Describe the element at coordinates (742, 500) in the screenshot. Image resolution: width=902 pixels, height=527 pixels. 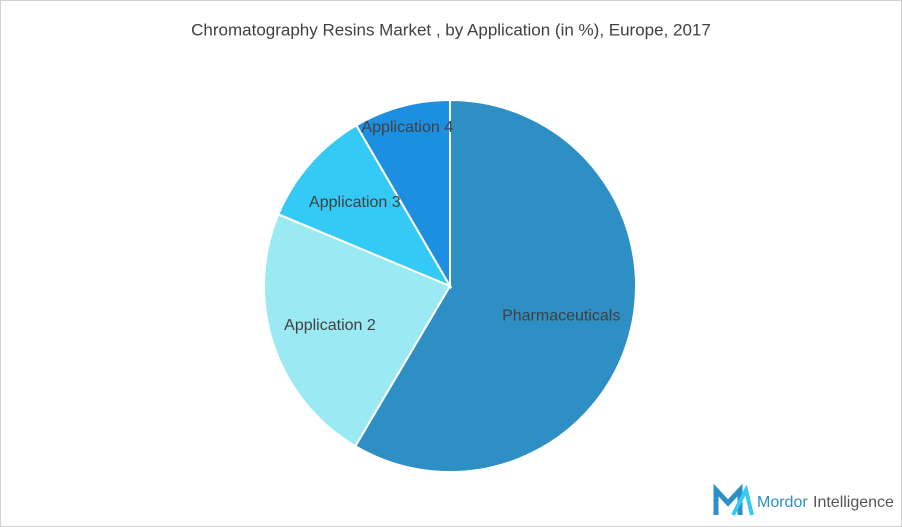
I see `logo-icon` at that location.